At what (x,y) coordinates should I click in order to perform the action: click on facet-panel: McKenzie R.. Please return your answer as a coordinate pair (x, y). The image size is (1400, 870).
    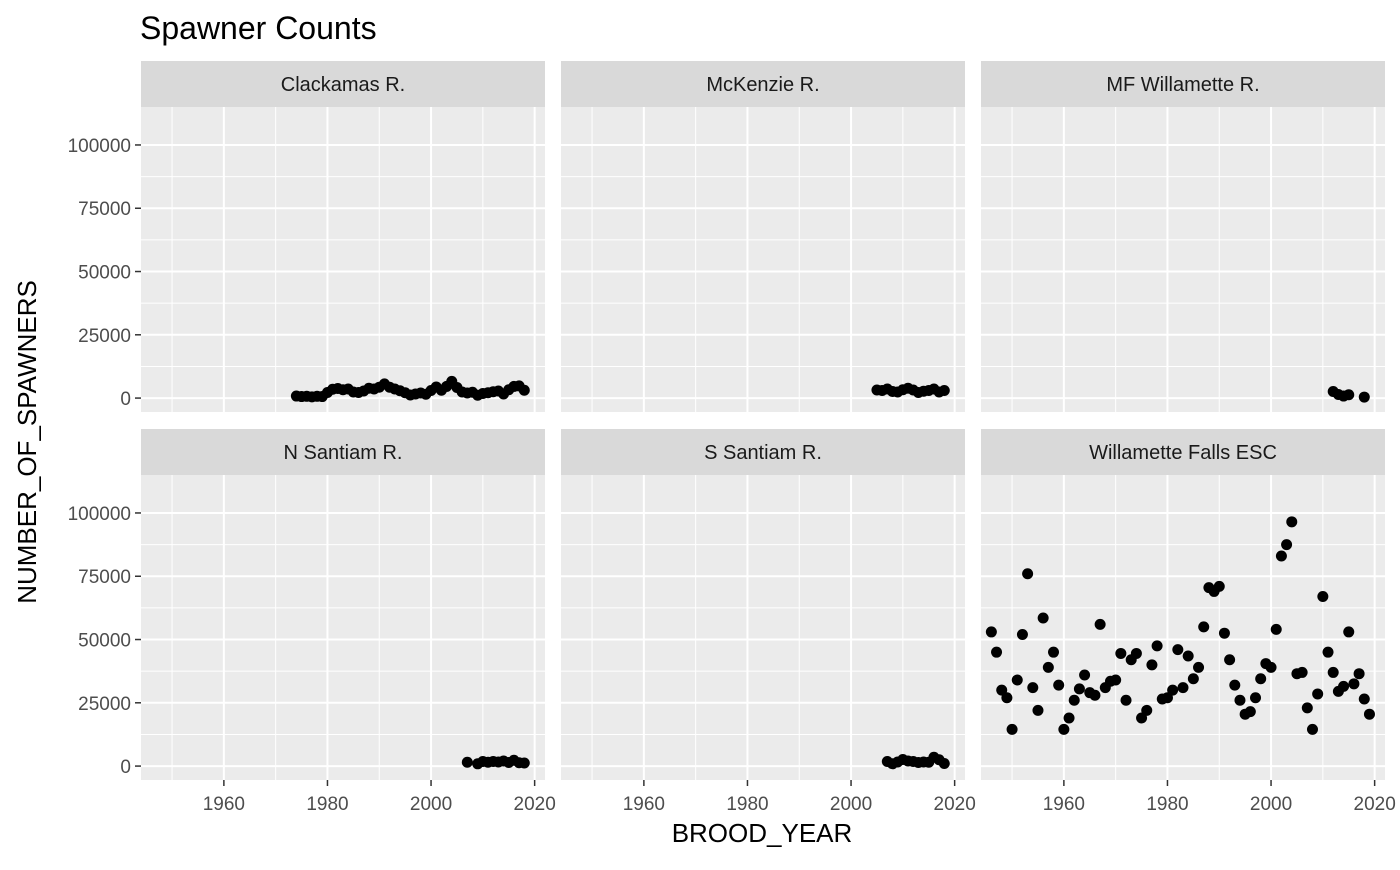
    Looking at the image, I should click on (763, 236).